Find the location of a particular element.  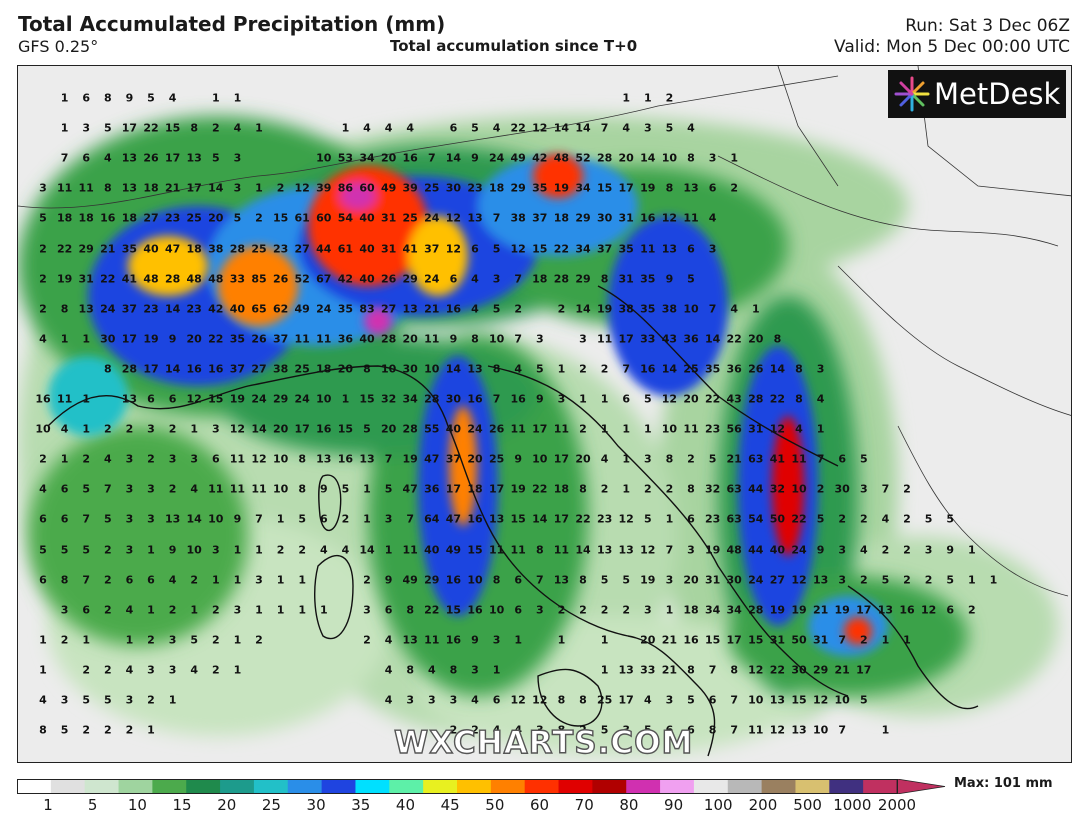

grid-value: 38 is located at coordinates (280, 369).